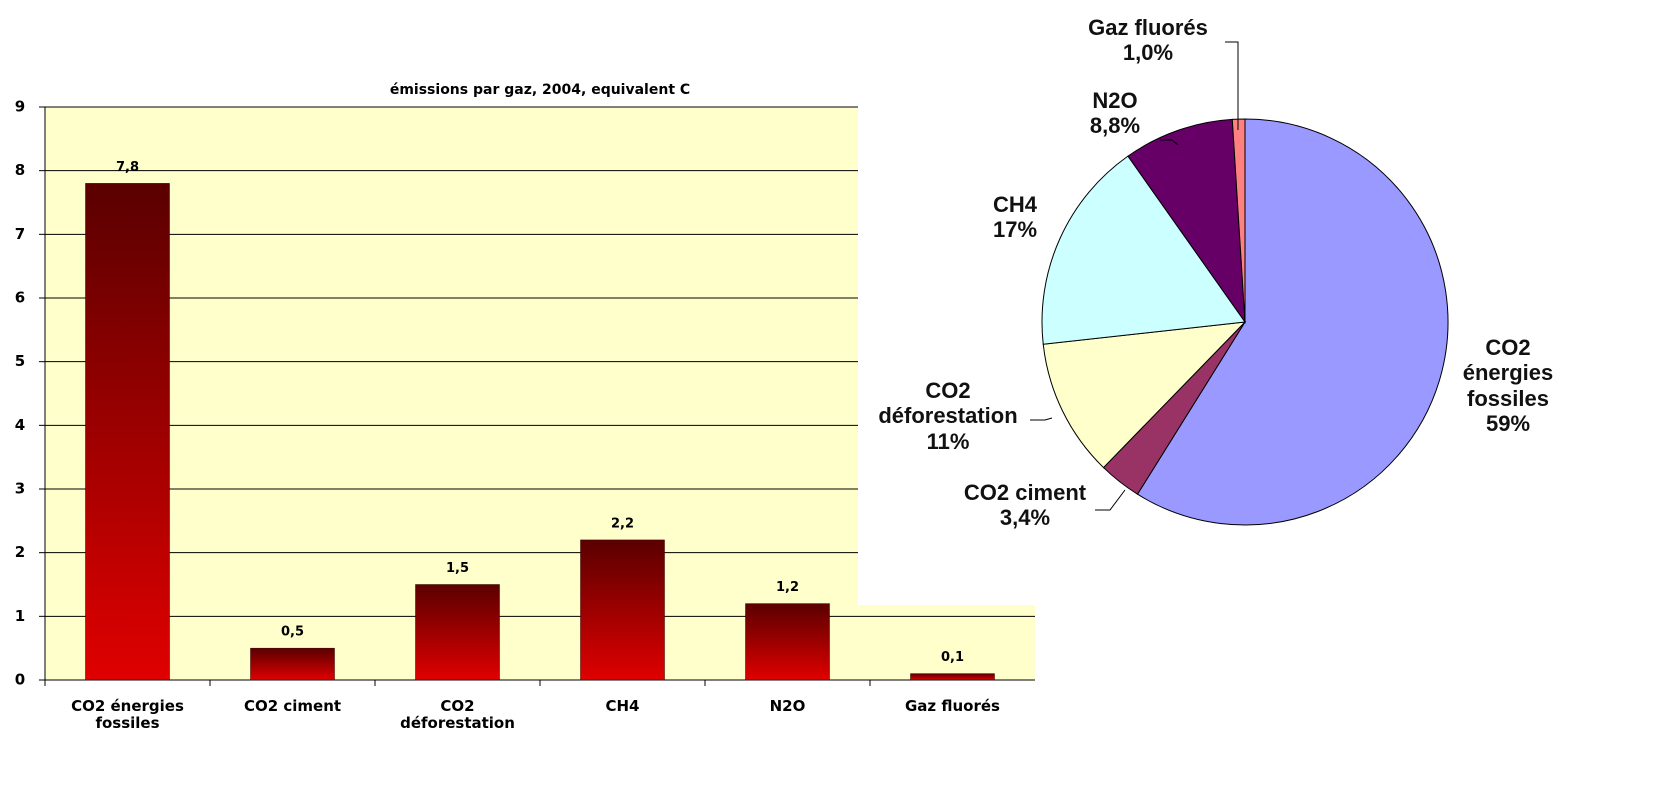 The width and height of the screenshot is (1679, 799). I want to click on pie-category: CO2 énergies fossiles, so click(1508, 373).